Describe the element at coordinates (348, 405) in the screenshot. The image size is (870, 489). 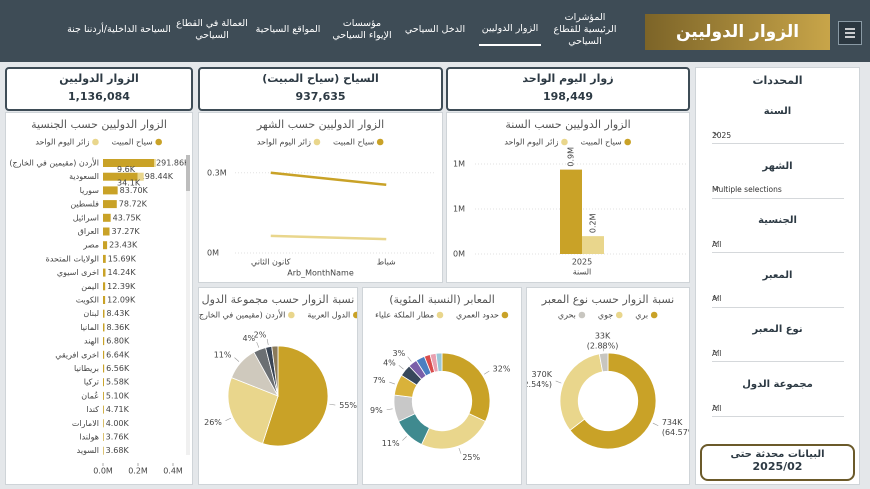
I see `value-label: 55%` at that location.